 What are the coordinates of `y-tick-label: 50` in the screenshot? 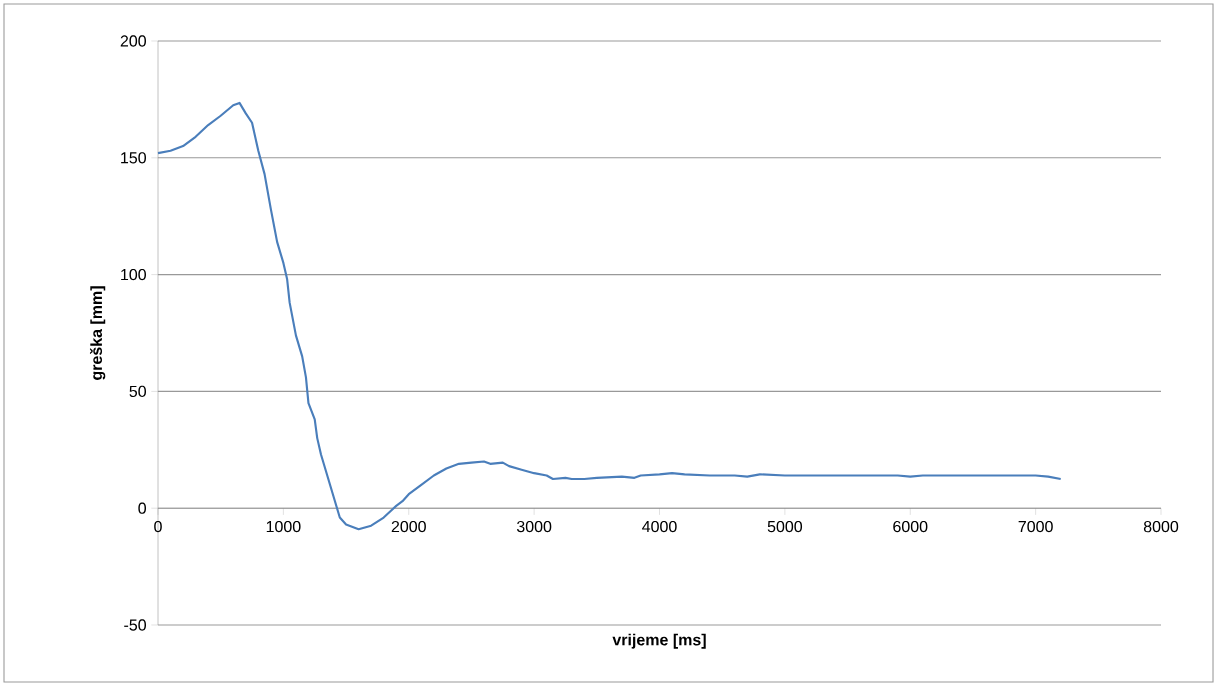 It's located at (138, 391).